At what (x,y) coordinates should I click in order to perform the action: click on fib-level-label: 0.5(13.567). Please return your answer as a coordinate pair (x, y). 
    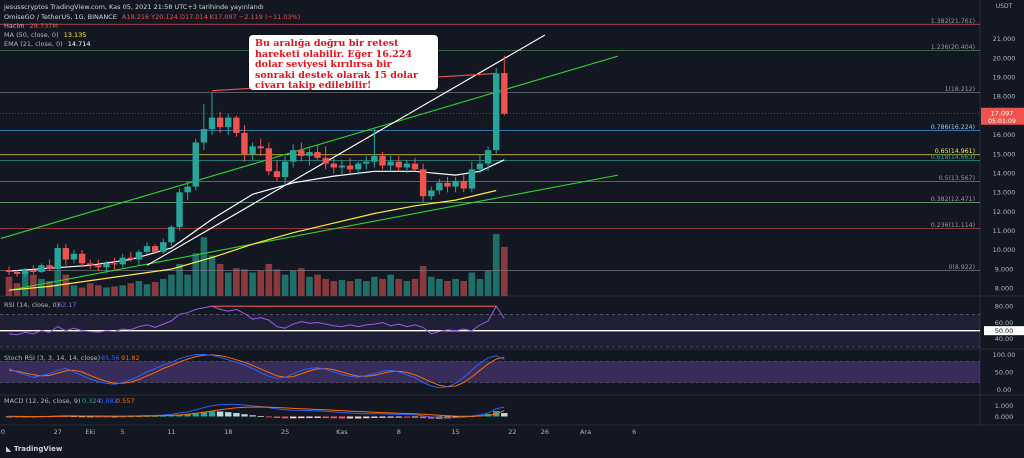
    Looking at the image, I should click on (957, 178).